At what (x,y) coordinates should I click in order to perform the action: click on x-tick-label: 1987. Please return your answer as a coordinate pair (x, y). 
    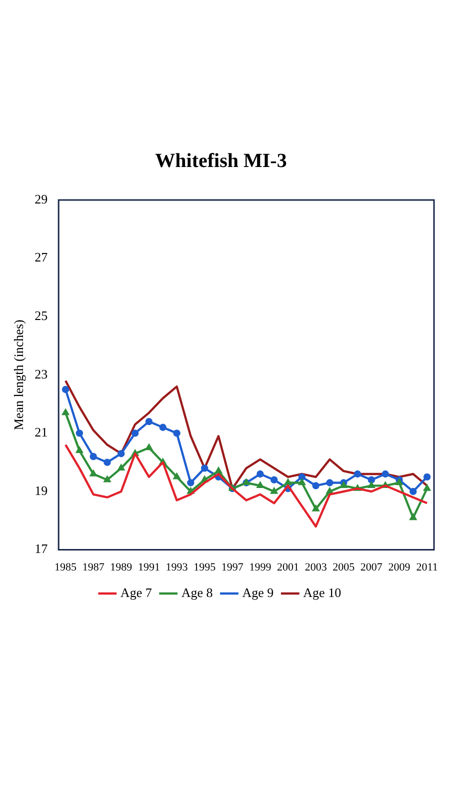
    Looking at the image, I should click on (93, 567).